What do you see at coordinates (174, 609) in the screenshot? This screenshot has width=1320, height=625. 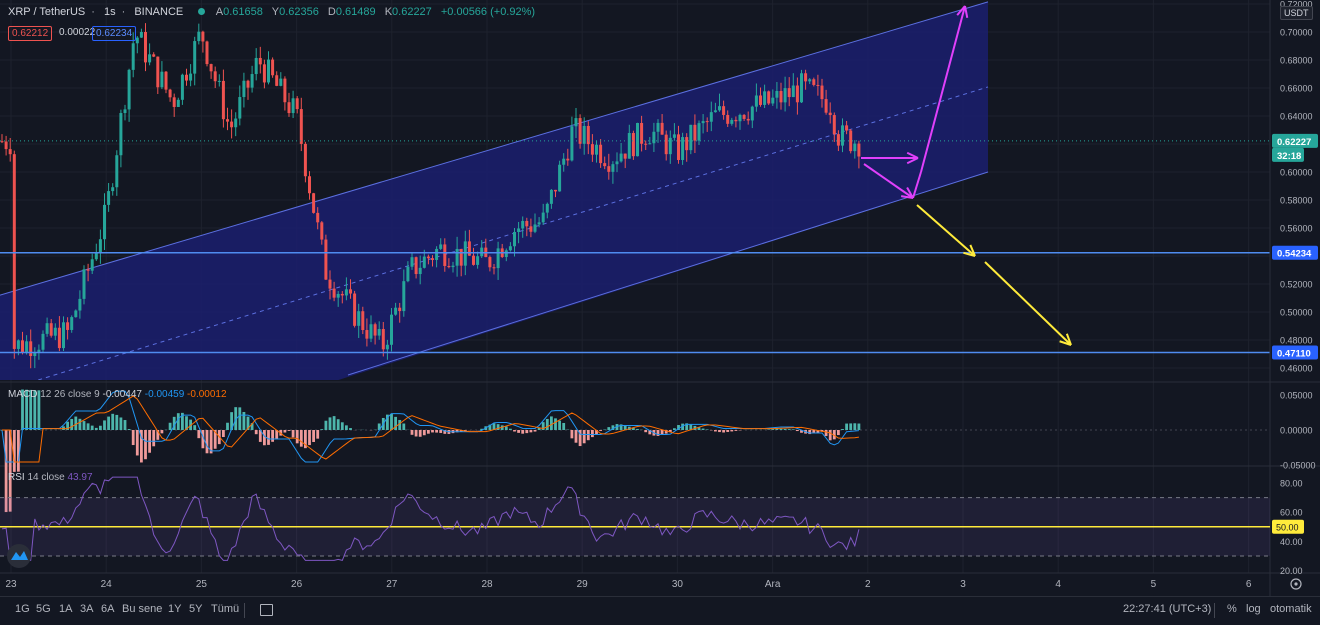 I see `range-1y: 1Y` at bounding box center [174, 609].